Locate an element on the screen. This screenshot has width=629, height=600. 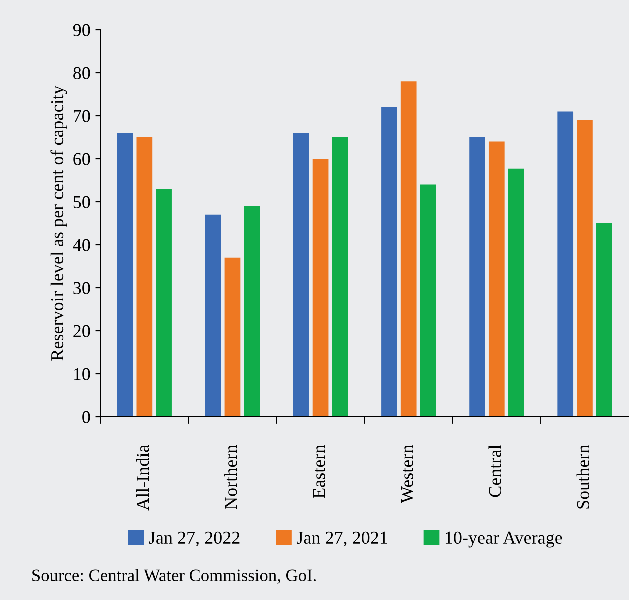
y-tick-label: 0 is located at coordinates (86, 417).